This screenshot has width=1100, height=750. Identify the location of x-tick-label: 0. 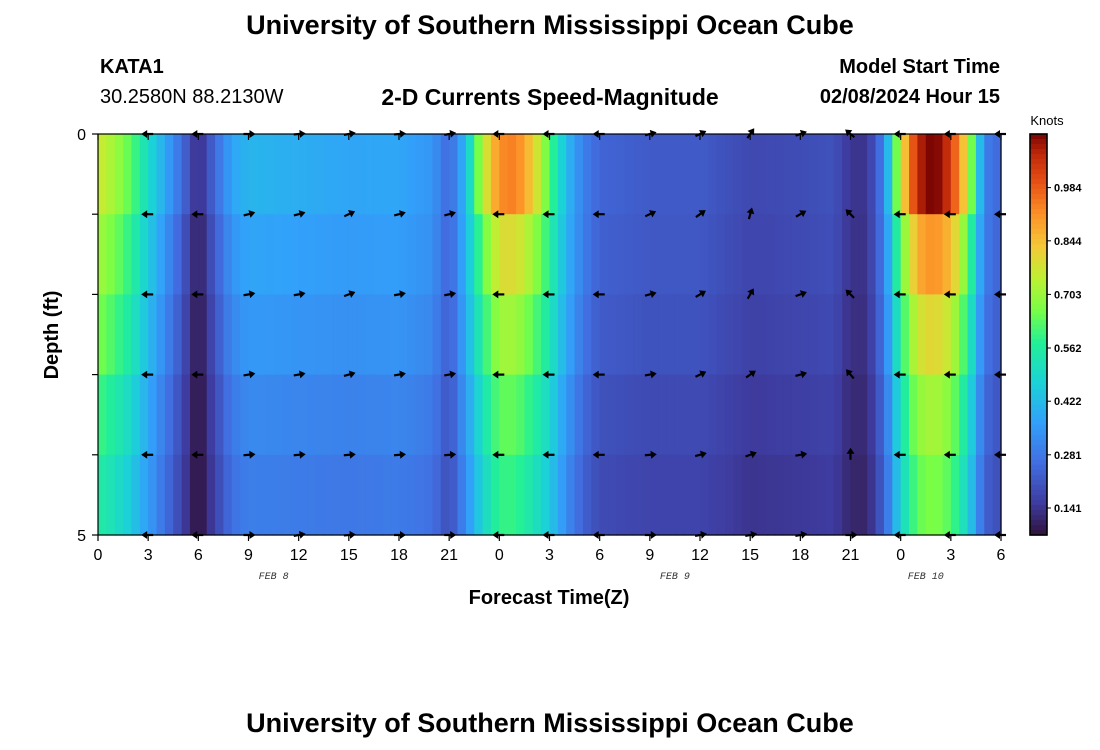
(98, 555).